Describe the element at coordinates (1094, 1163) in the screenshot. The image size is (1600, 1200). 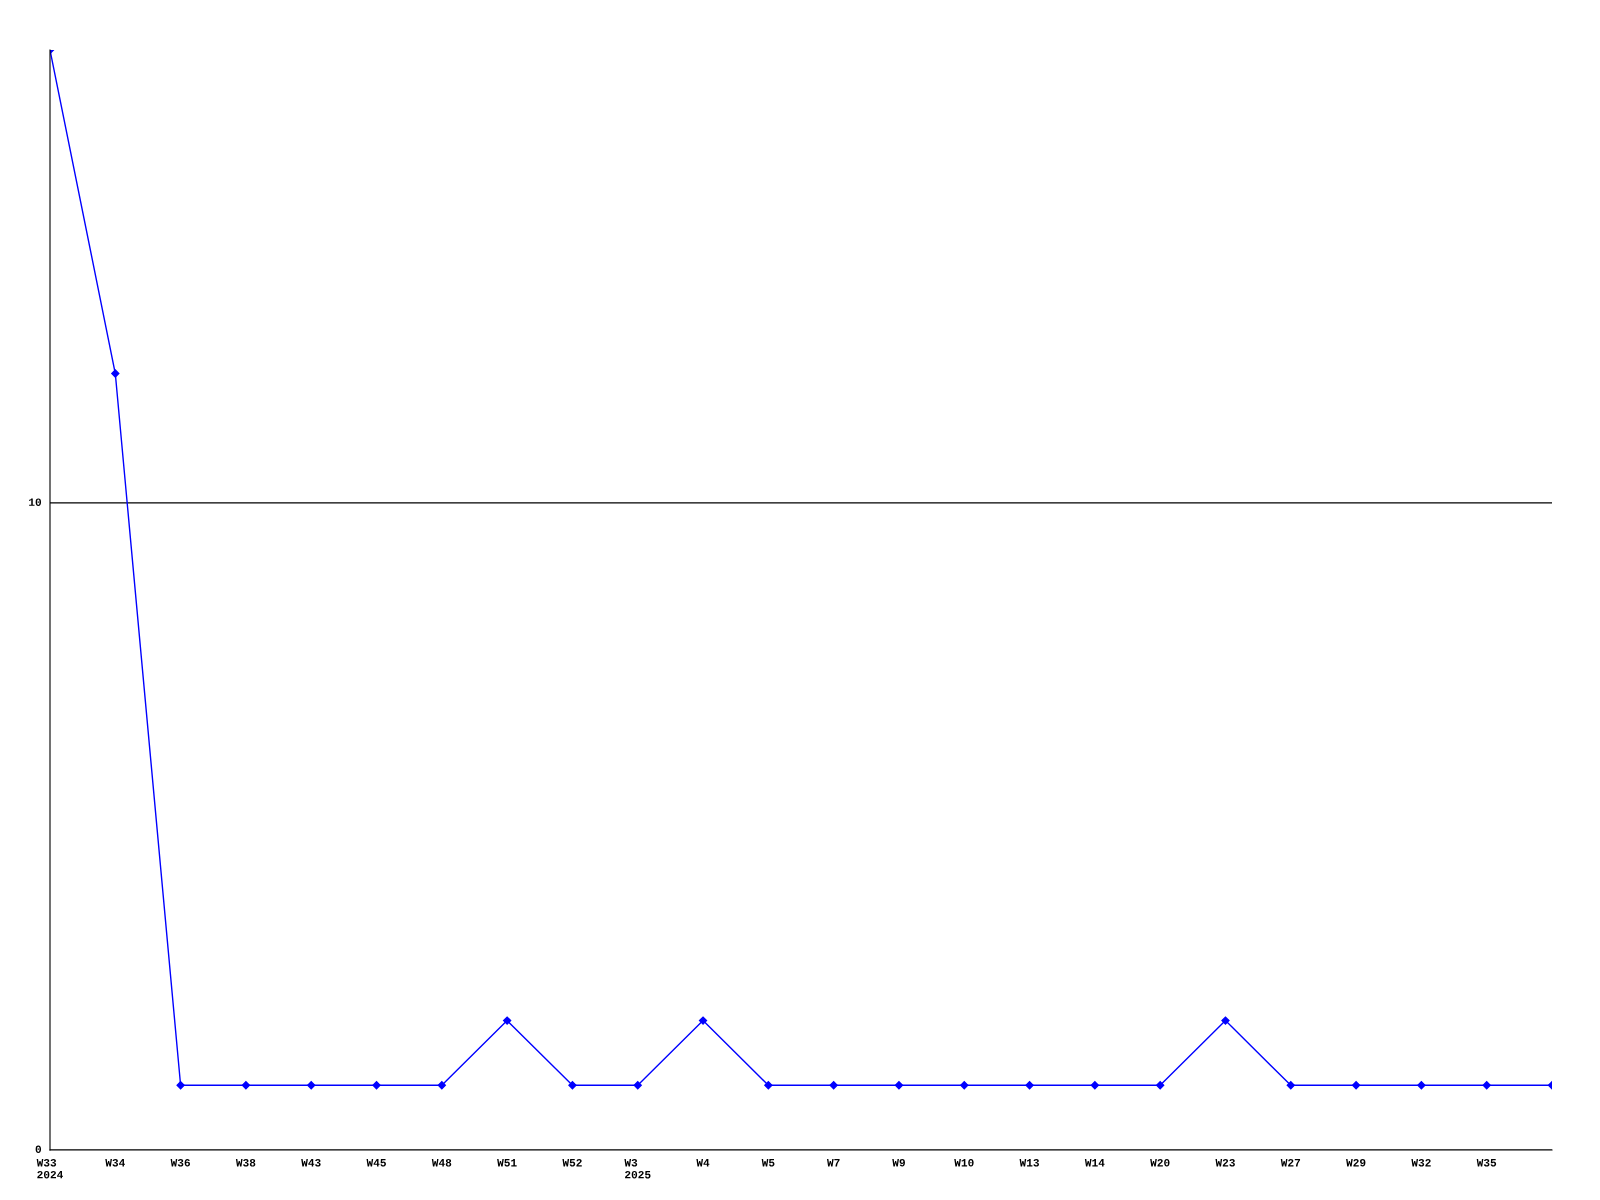
I see `x-tick-label: W14` at that location.